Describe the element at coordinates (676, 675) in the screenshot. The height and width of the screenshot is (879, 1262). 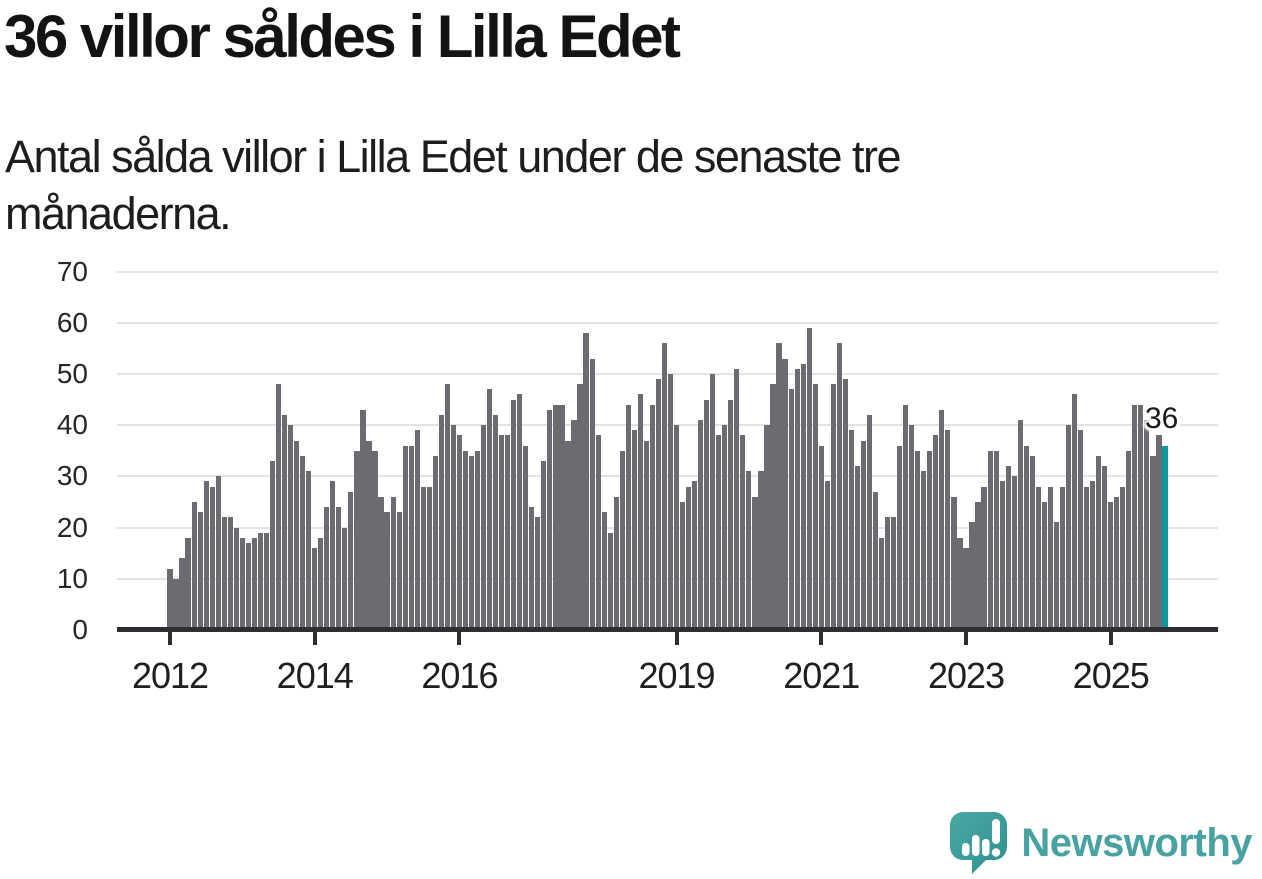
I see `x-axis-tick-label: 2019` at that location.